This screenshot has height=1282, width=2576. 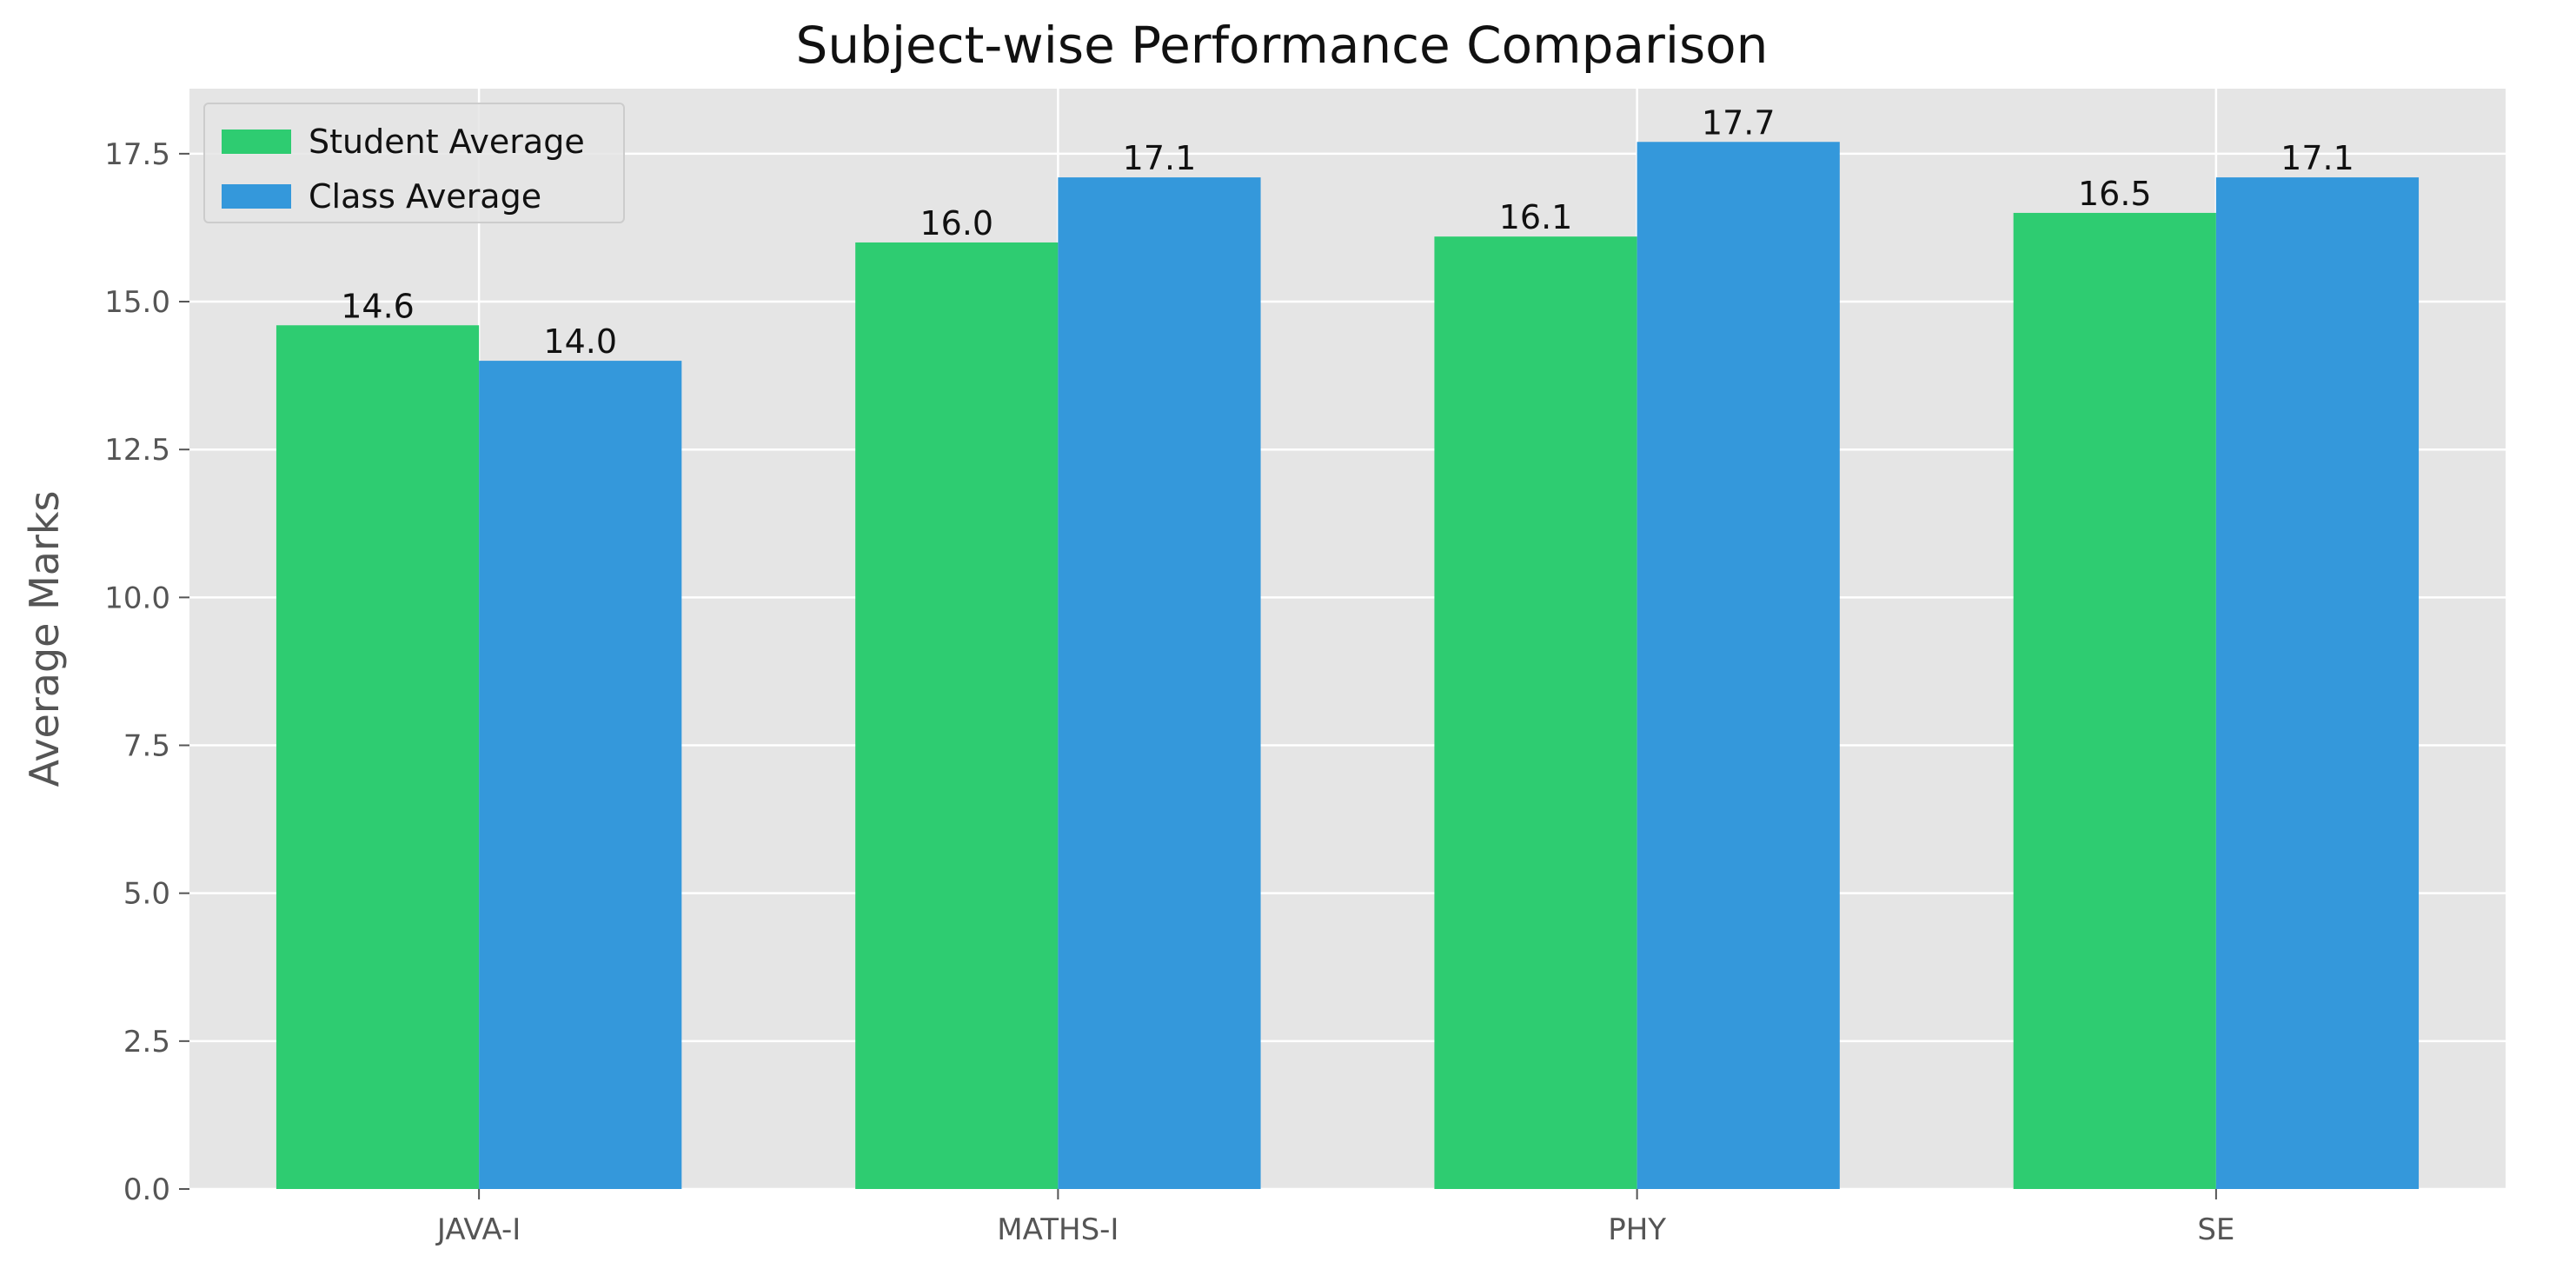 What do you see at coordinates (1159, 683) in the screenshot?
I see `bar-class-average-maths-i` at bounding box center [1159, 683].